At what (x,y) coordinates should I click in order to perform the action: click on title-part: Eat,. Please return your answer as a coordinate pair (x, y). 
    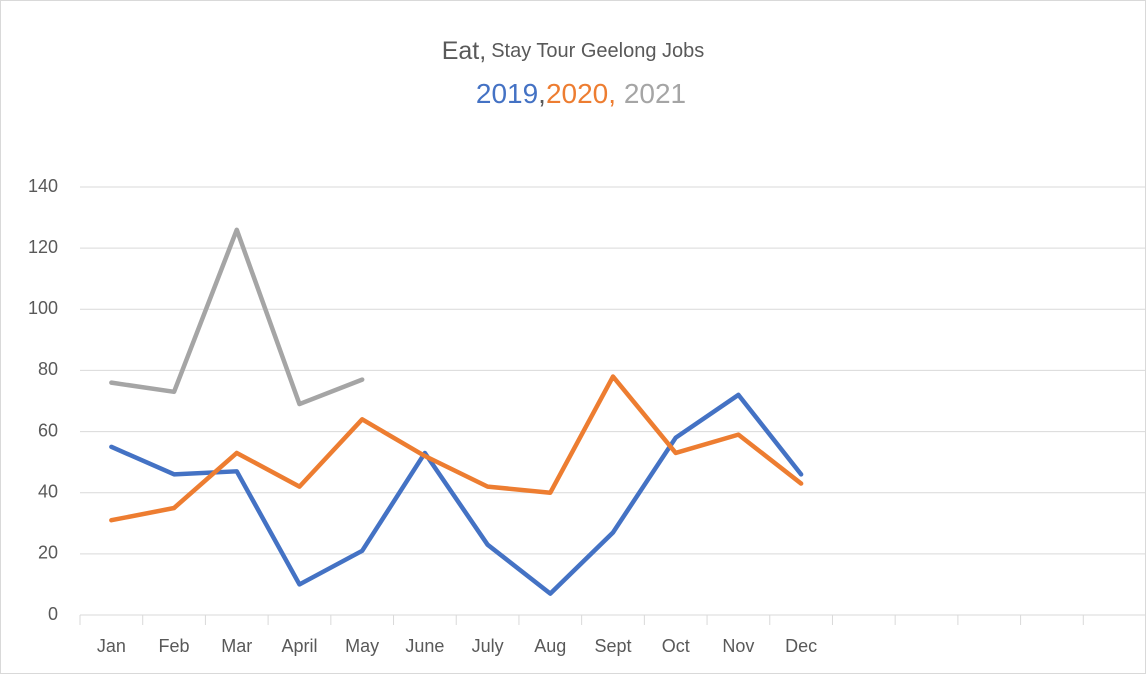
    Looking at the image, I should click on (464, 51).